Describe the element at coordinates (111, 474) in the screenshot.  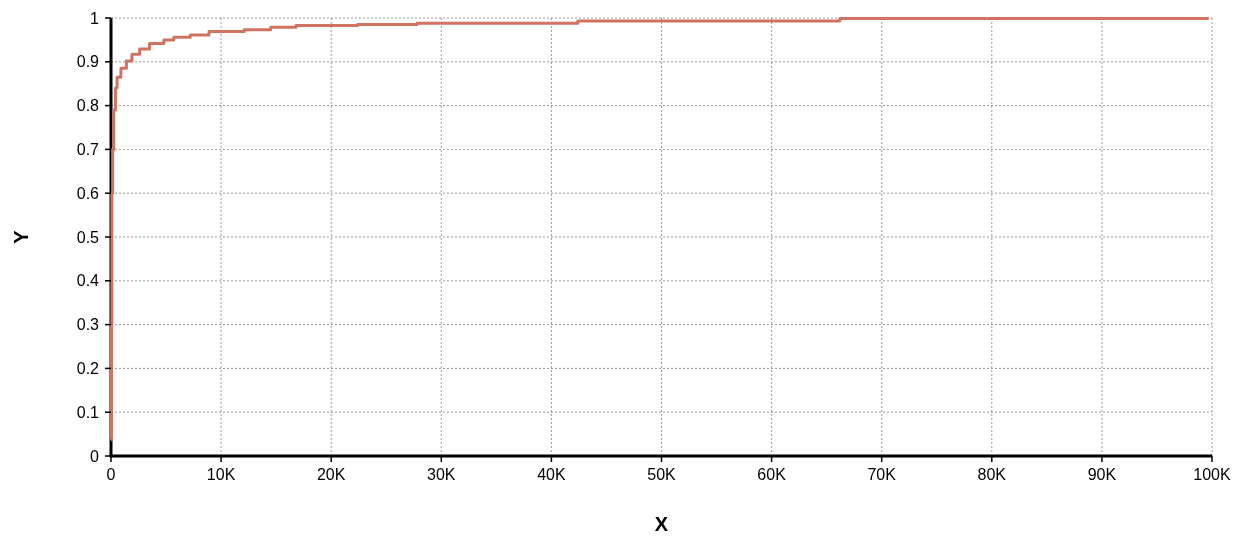
I see `x-tick-label: 0` at that location.